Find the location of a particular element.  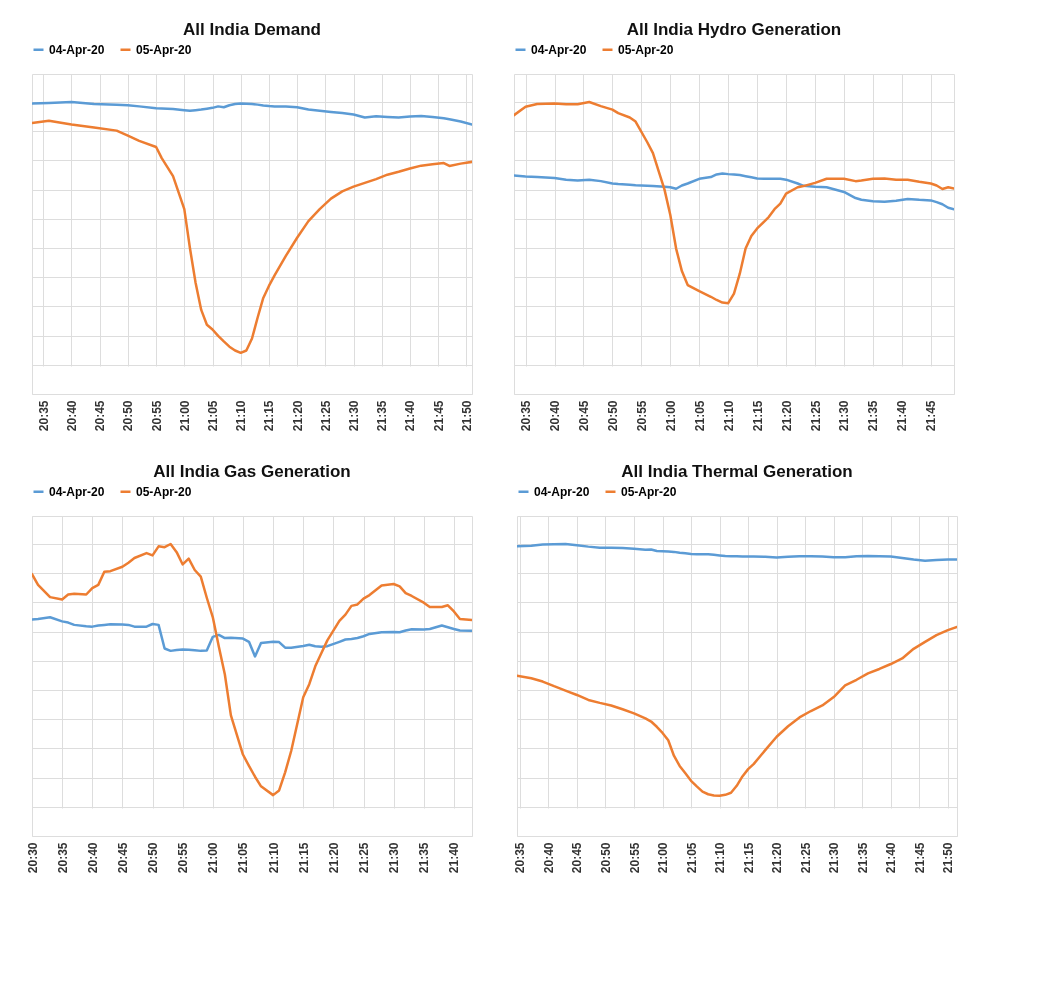

chart-title: All India Gas Generation is located at coordinates (252, 471).